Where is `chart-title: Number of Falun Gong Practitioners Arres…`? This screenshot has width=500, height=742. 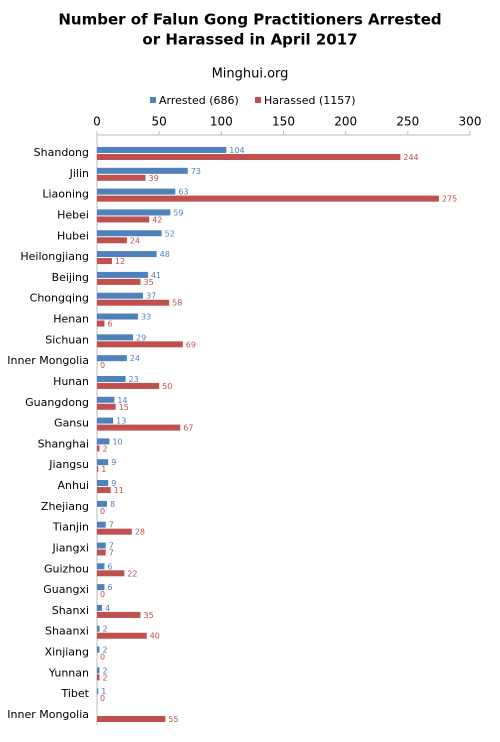
chart-title: Number of Falun Gong Practitioners Arres… is located at coordinates (249, 20).